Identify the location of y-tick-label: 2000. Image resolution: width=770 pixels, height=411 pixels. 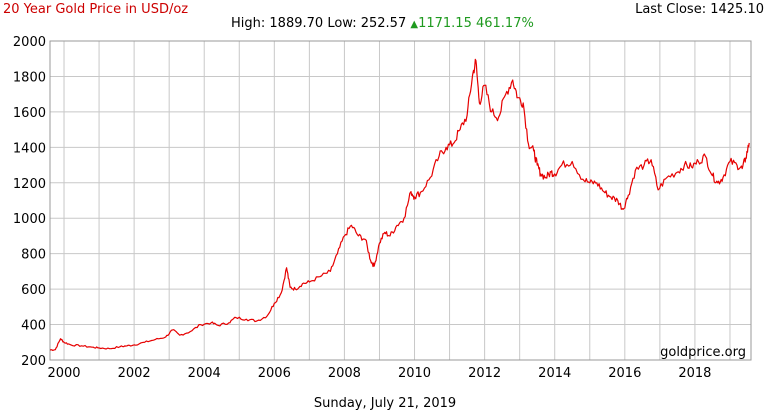
(29, 42).